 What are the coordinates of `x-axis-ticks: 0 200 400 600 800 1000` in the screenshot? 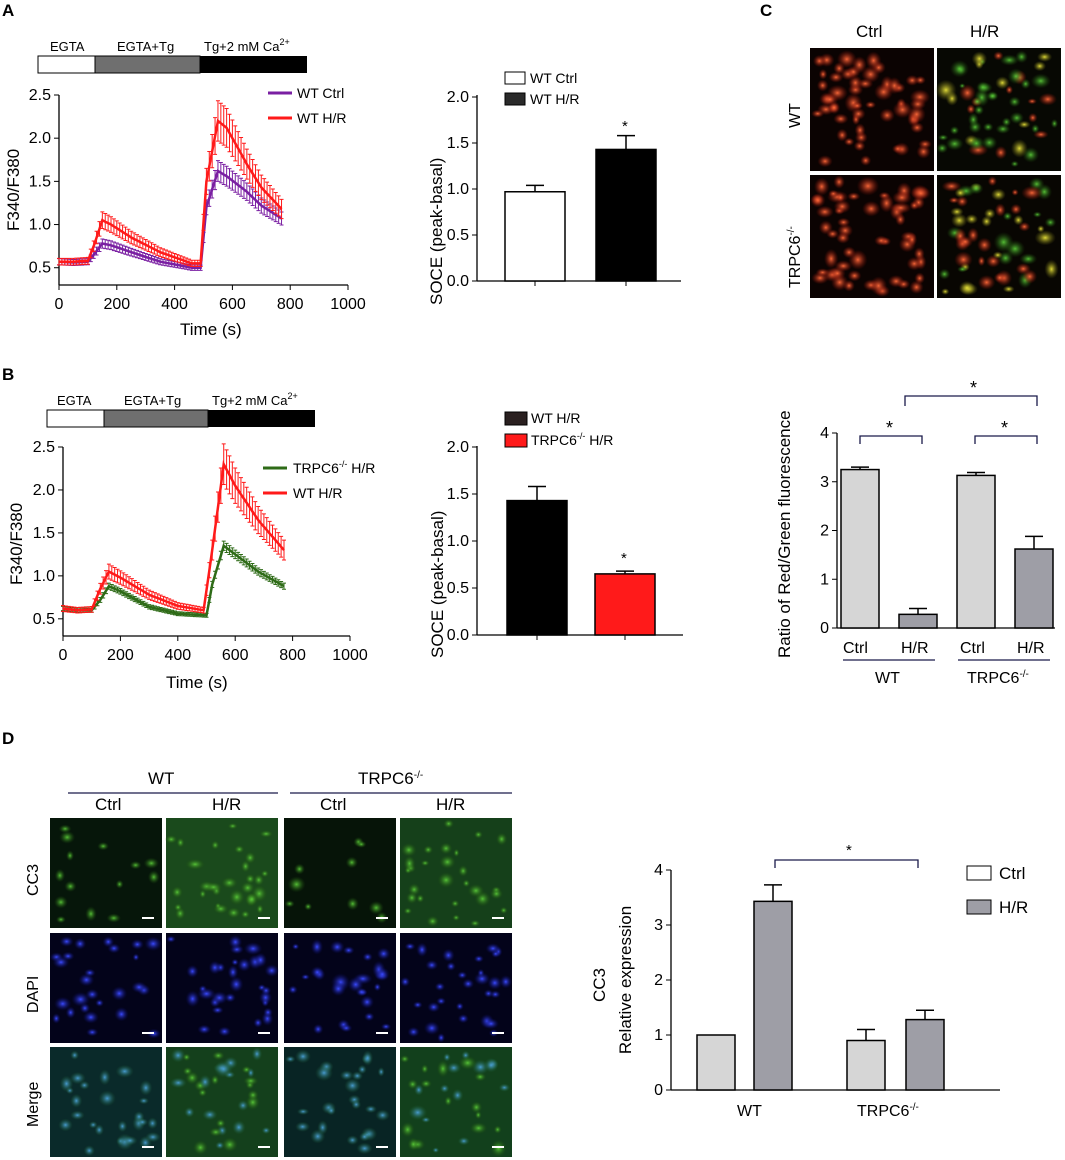 It's located at (210, 299).